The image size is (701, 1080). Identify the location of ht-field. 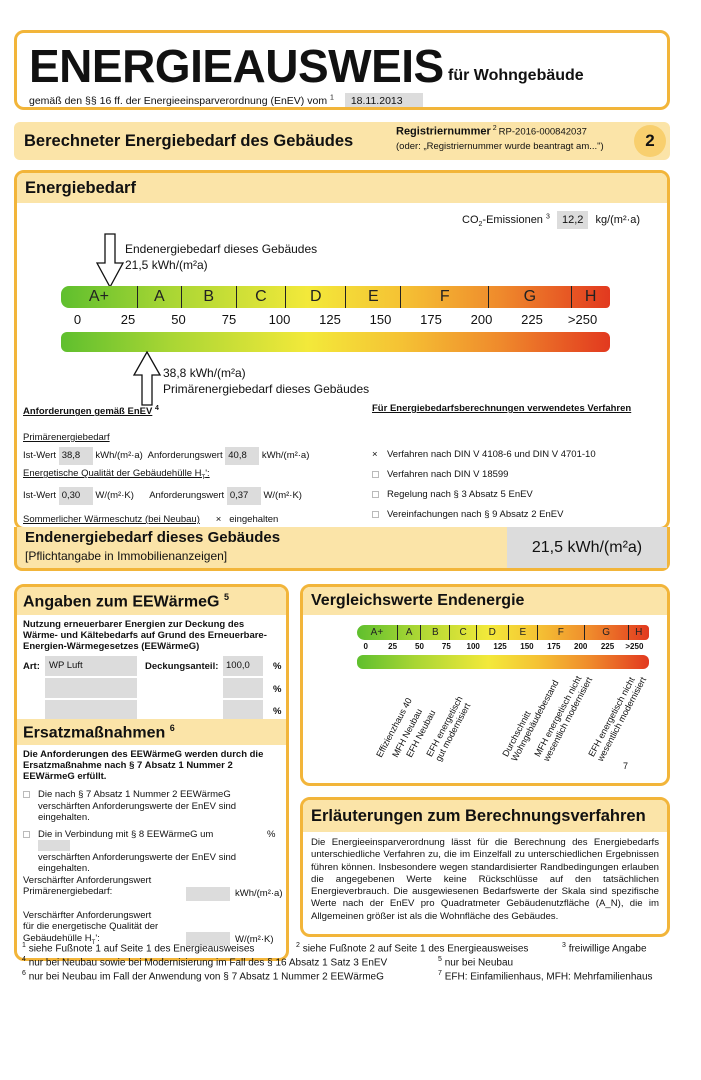
(208, 938).